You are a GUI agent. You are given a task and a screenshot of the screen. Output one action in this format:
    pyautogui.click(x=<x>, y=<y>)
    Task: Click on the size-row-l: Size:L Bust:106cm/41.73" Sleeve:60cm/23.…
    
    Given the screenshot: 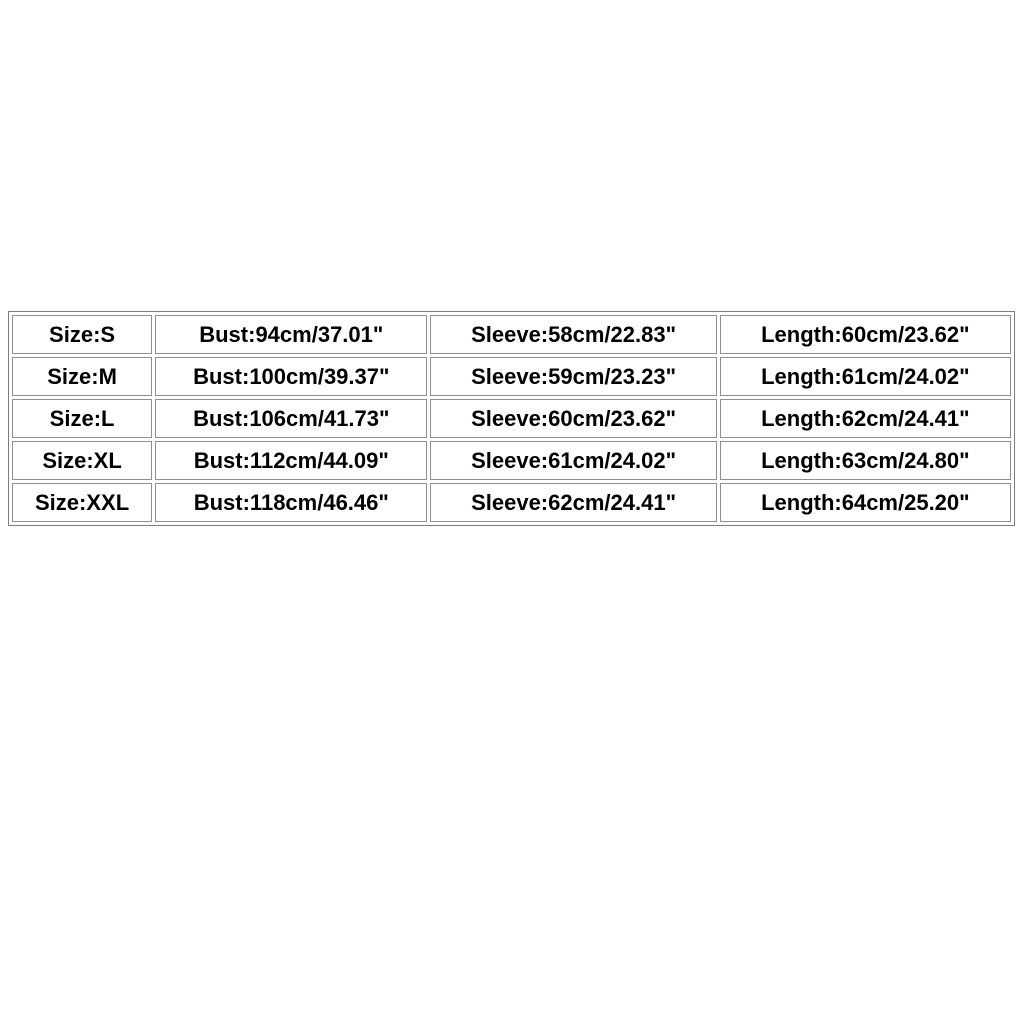 What is the action you would take?
    pyautogui.click(x=511, y=418)
    